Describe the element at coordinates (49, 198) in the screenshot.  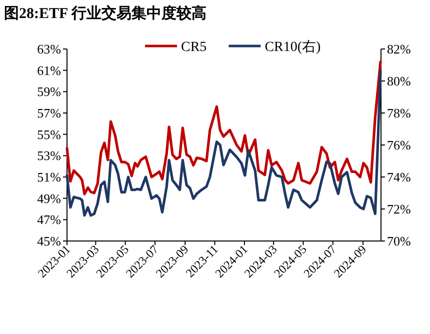
I see `y-tick-label: 49%` at that location.